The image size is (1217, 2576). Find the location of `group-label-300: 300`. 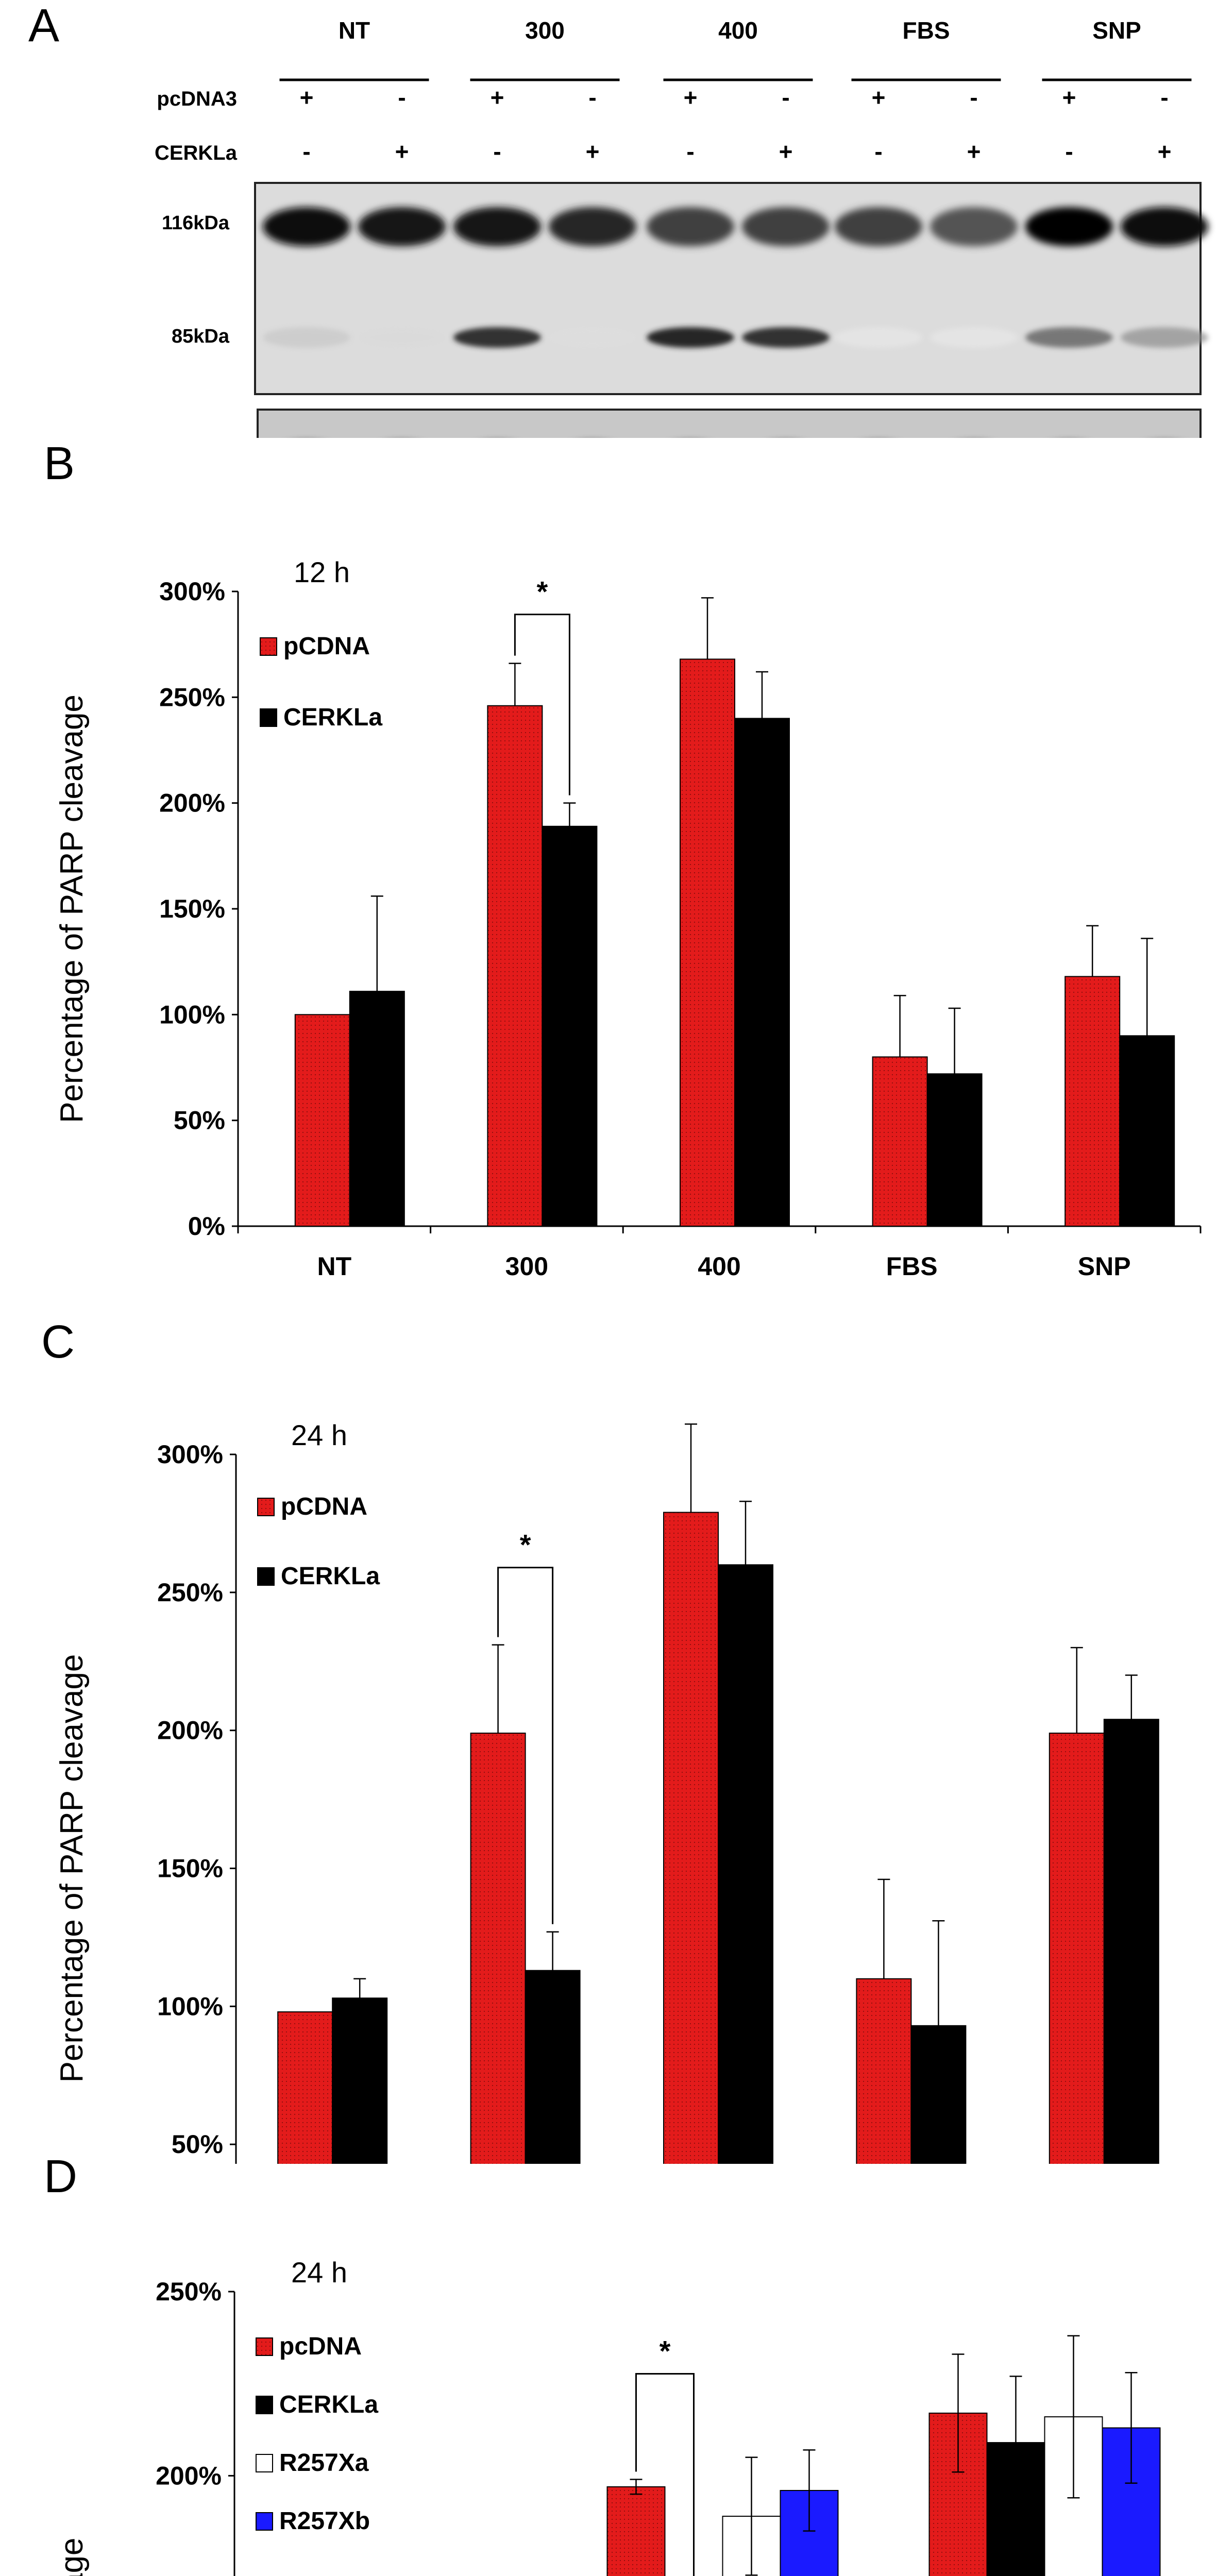

group-label-300: 300 is located at coordinates (545, 30).